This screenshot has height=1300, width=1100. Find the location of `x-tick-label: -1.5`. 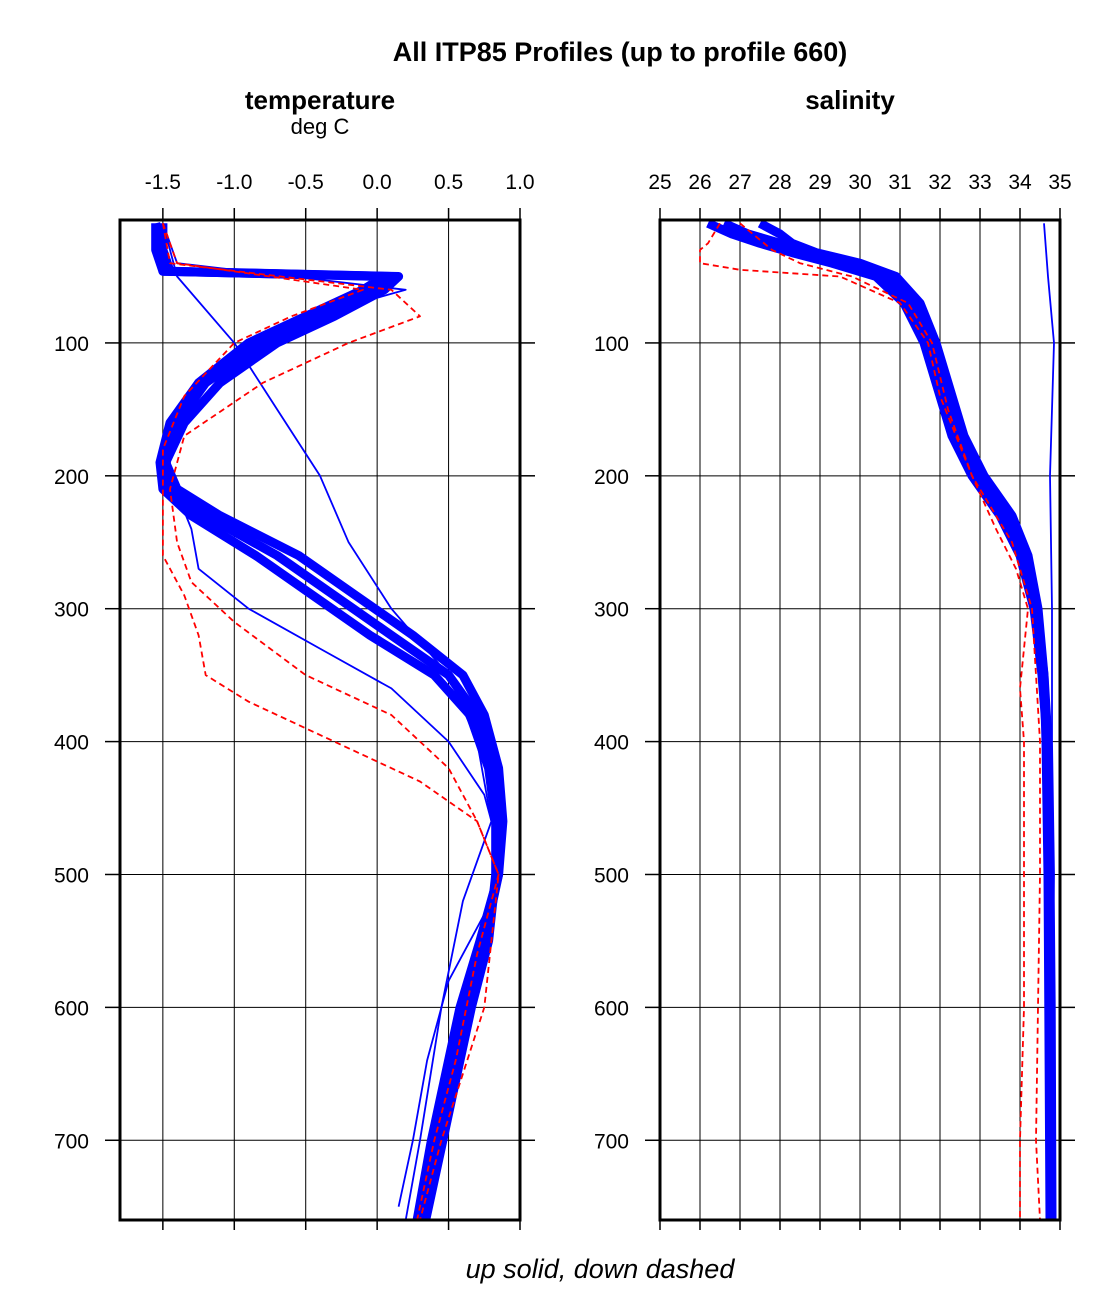

x-tick-label: -1.5 is located at coordinates (163, 182).